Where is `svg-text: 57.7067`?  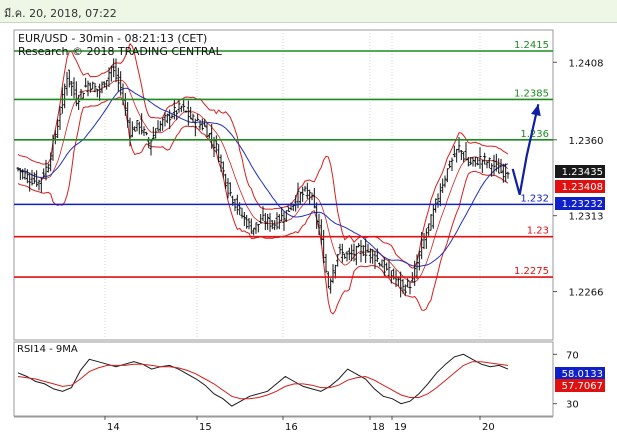 svg-text: 57.7067 is located at coordinates (582, 386).